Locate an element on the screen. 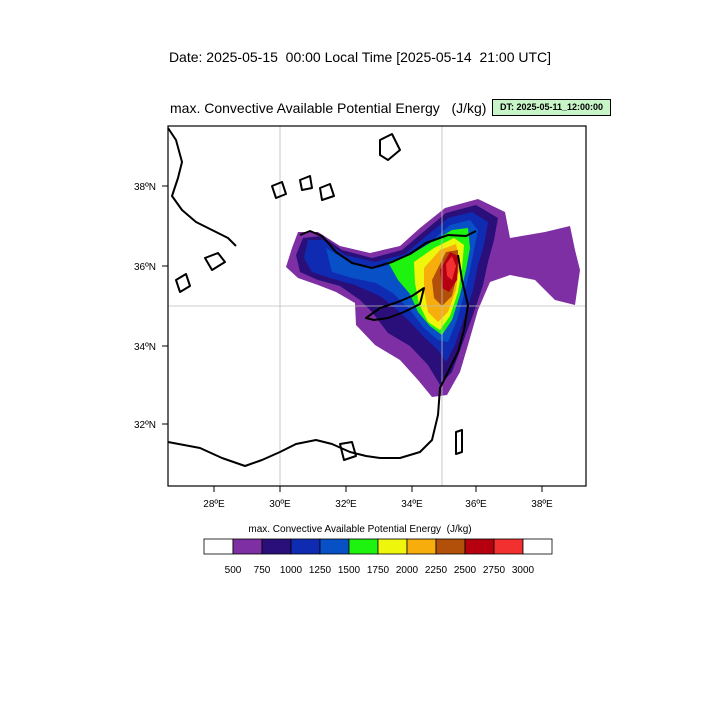 The height and width of the screenshot is (720, 720). colorbar-tick: 1750 is located at coordinates (378, 570).